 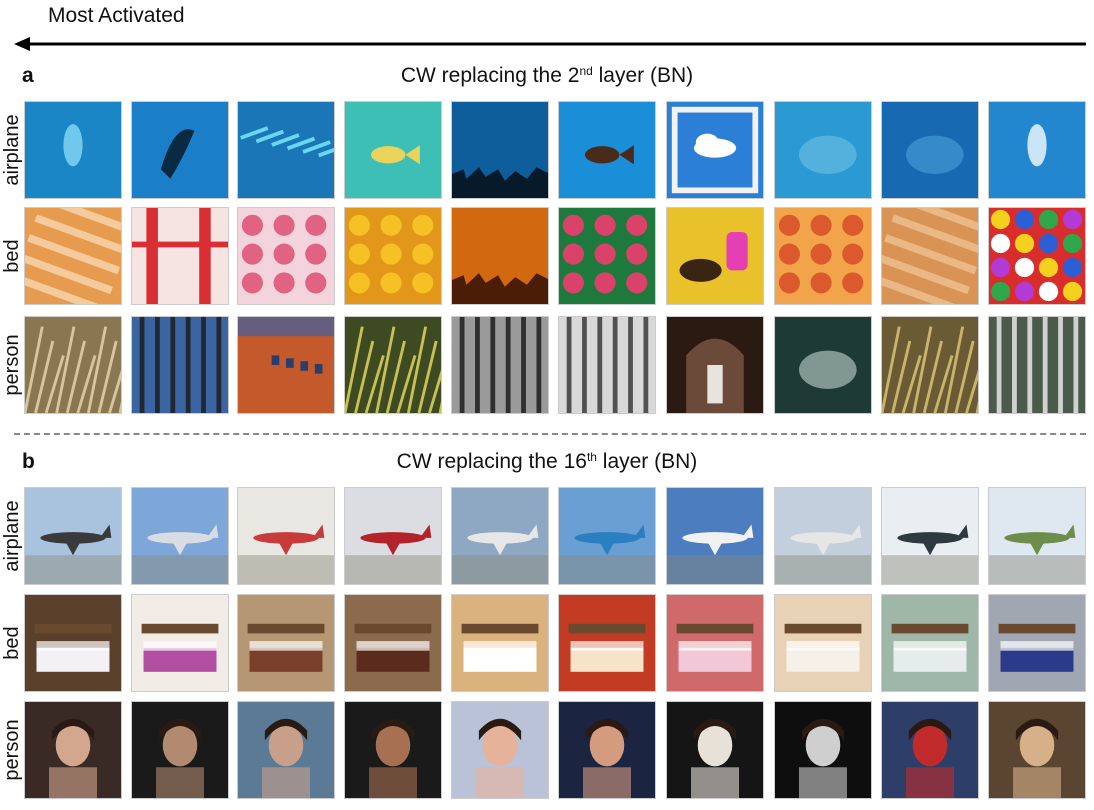 What do you see at coordinates (28, 75) in the screenshot?
I see `panel-letter: a` at bounding box center [28, 75].